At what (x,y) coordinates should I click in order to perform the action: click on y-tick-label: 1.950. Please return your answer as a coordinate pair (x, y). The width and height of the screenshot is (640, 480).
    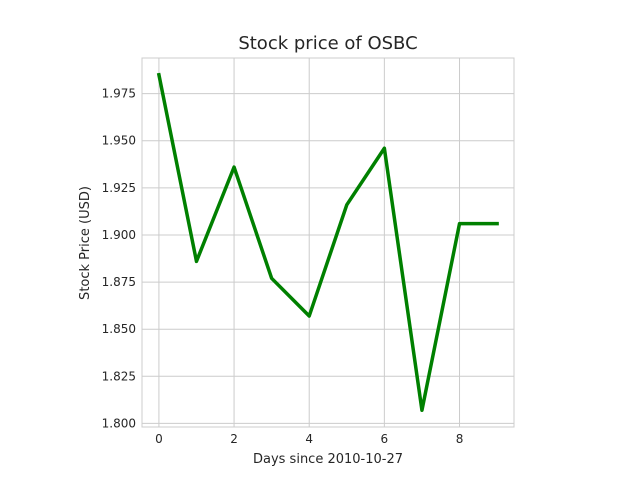
    Looking at the image, I should click on (119, 141).